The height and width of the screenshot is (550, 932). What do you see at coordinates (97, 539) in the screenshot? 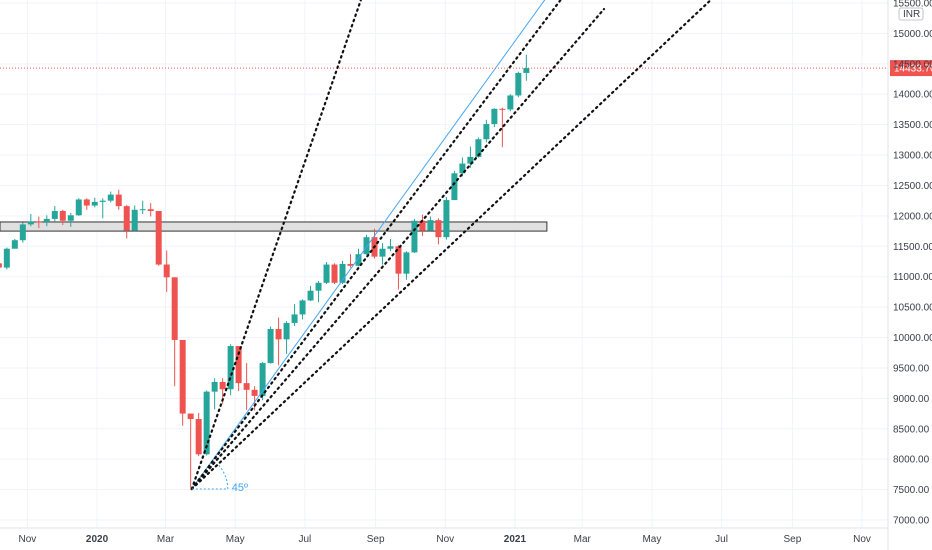
I see `x-tick-label: 2020` at bounding box center [97, 539].